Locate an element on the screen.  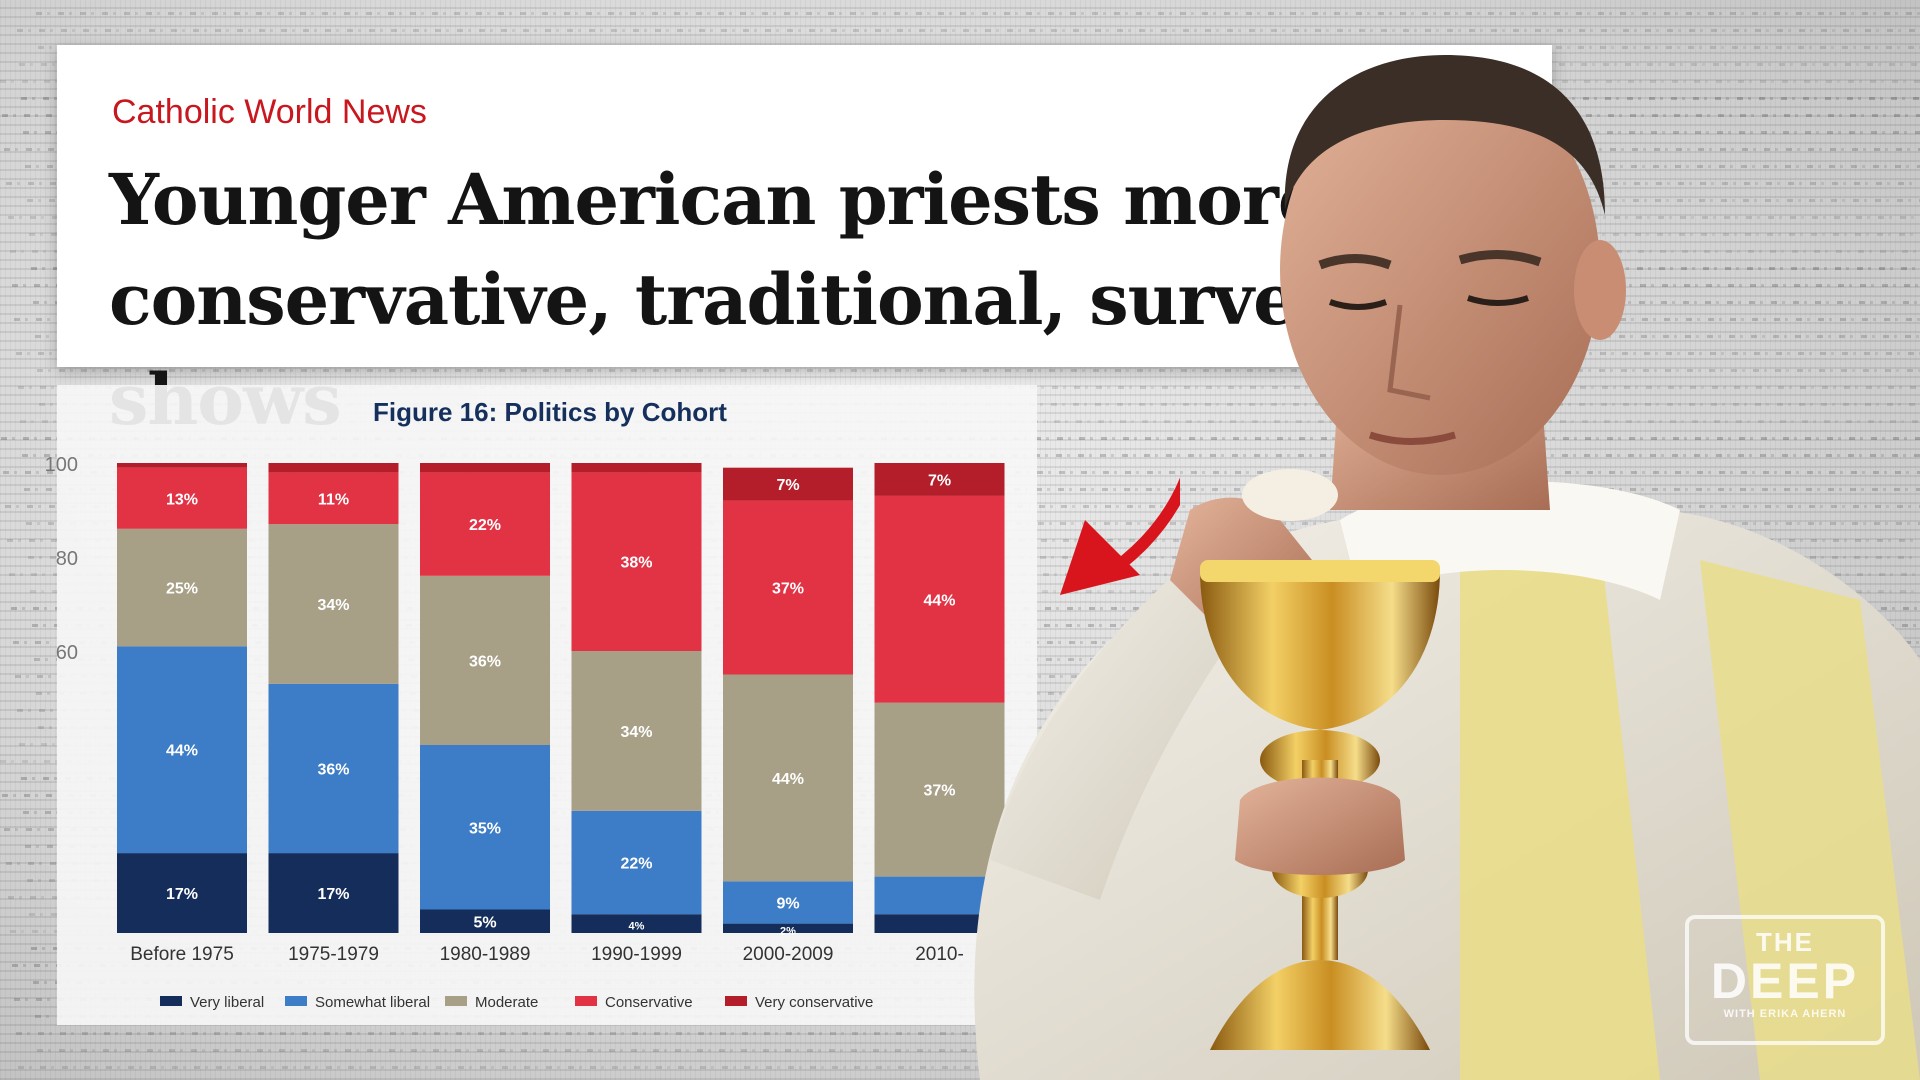
logo-line-the: THE is located at coordinates (1785, 942).